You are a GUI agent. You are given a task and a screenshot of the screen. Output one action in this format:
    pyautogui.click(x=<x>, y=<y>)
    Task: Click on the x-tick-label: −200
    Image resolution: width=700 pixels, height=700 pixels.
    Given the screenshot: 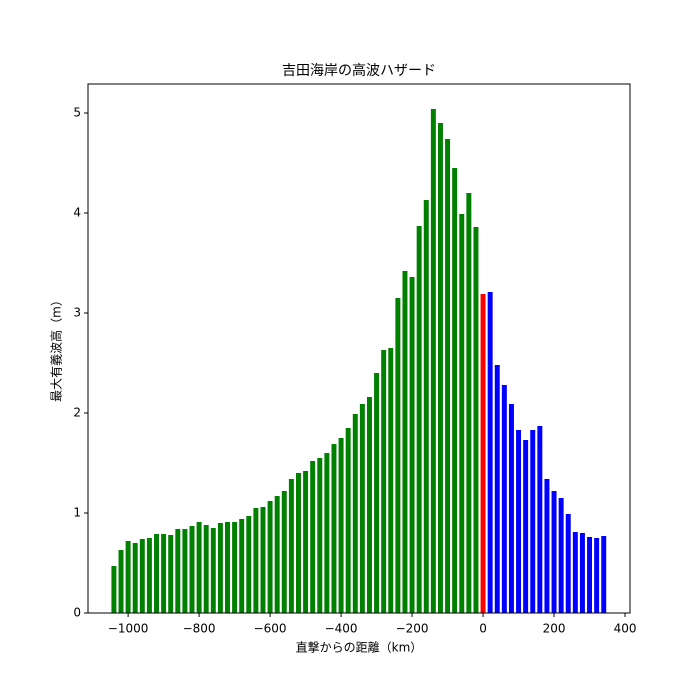 What is the action you would take?
    pyautogui.click(x=412, y=629)
    